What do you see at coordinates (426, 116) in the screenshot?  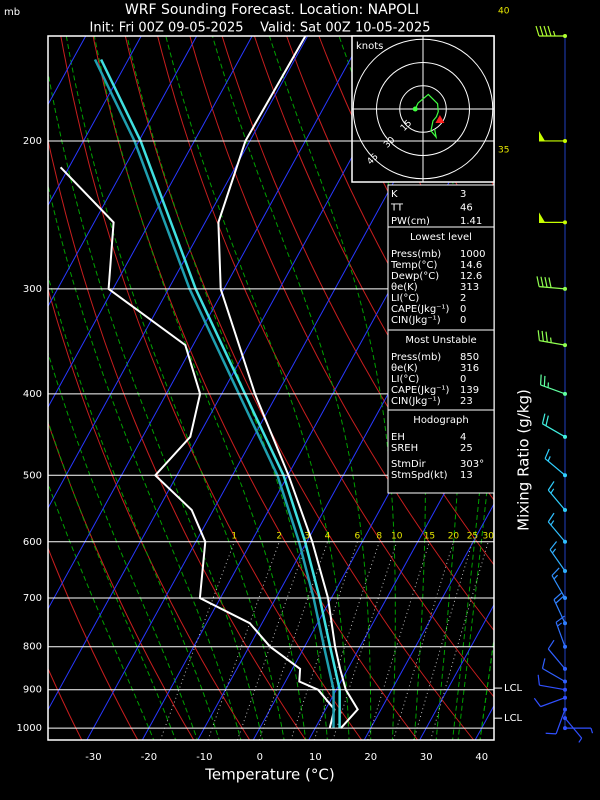 I see `hodograph-trace` at bounding box center [426, 116].